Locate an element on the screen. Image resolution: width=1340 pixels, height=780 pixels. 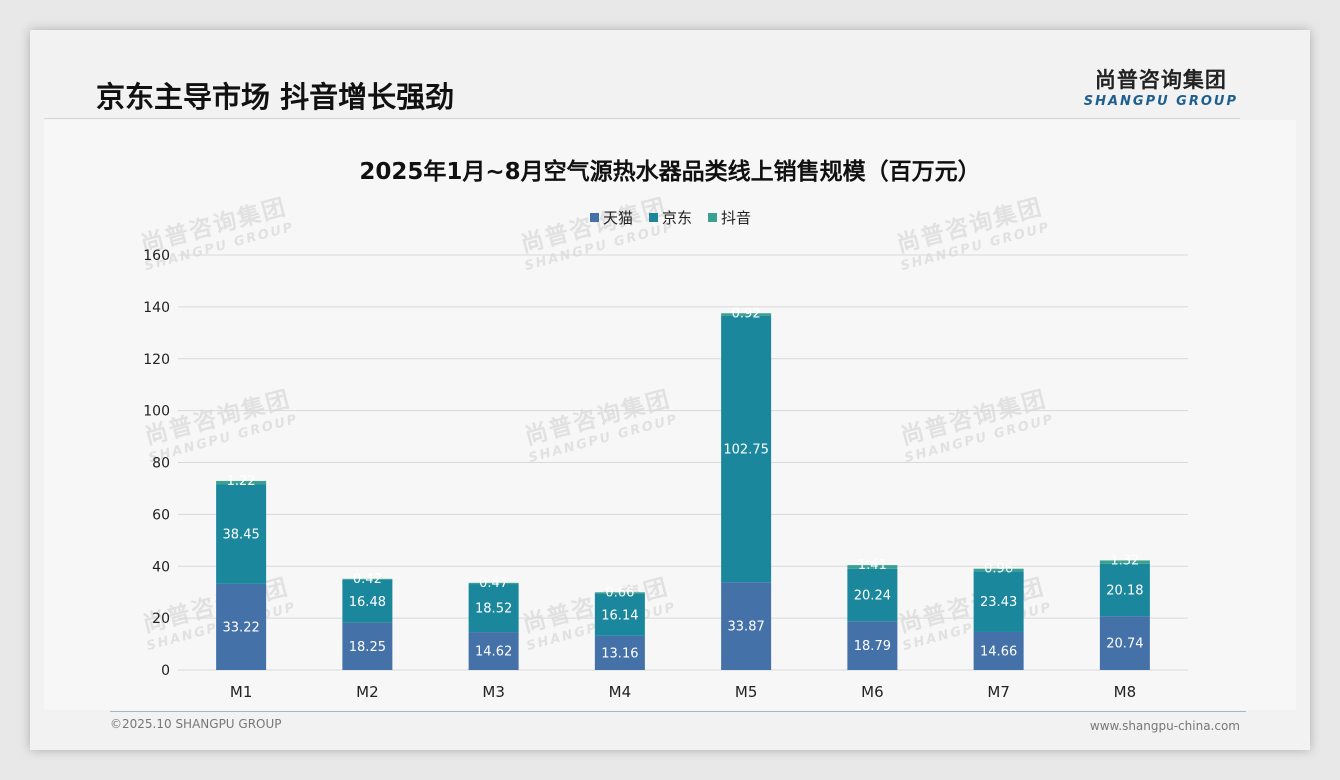
data-label: 1.41 is located at coordinates (872, 565).